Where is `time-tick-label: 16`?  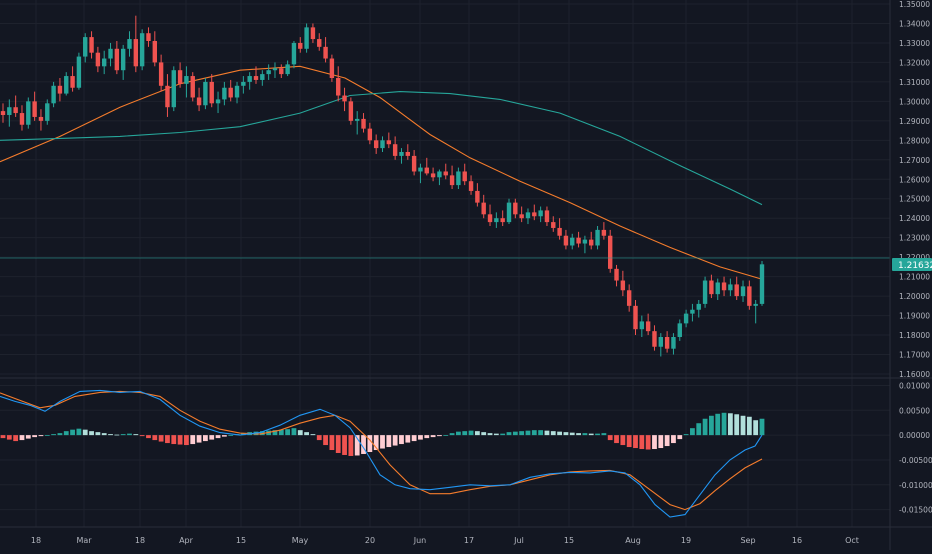 time-tick-label: 16 is located at coordinates (797, 540).